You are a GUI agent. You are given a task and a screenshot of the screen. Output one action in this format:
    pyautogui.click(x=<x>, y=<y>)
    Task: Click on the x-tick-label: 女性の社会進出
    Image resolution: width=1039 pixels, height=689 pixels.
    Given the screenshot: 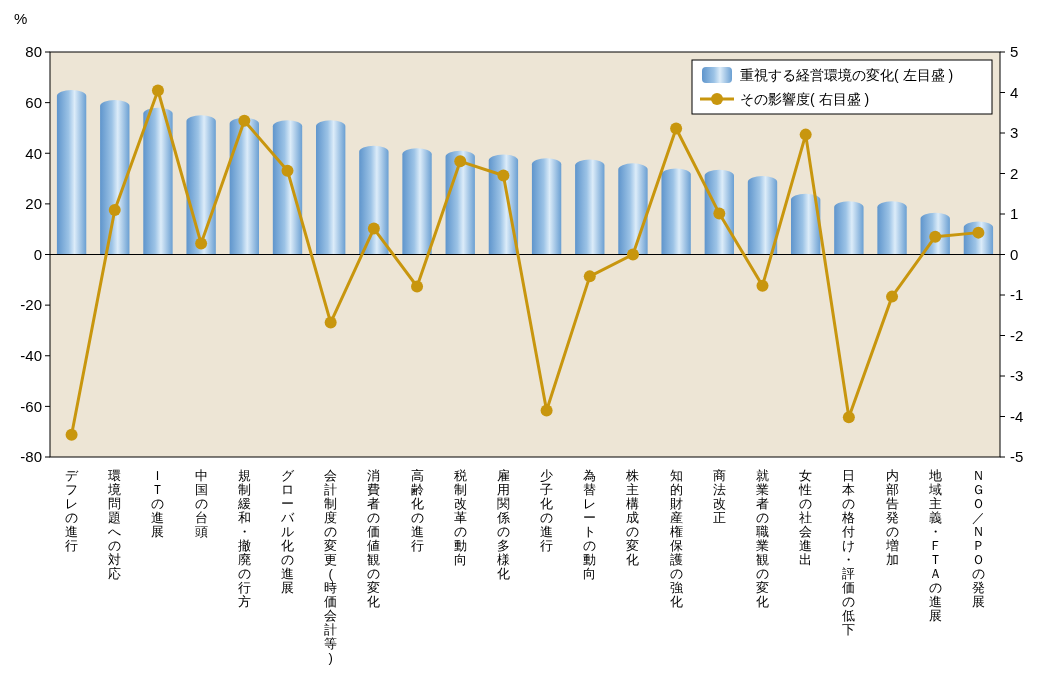 What is the action you would take?
    pyautogui.click(x=805, y=517)
    